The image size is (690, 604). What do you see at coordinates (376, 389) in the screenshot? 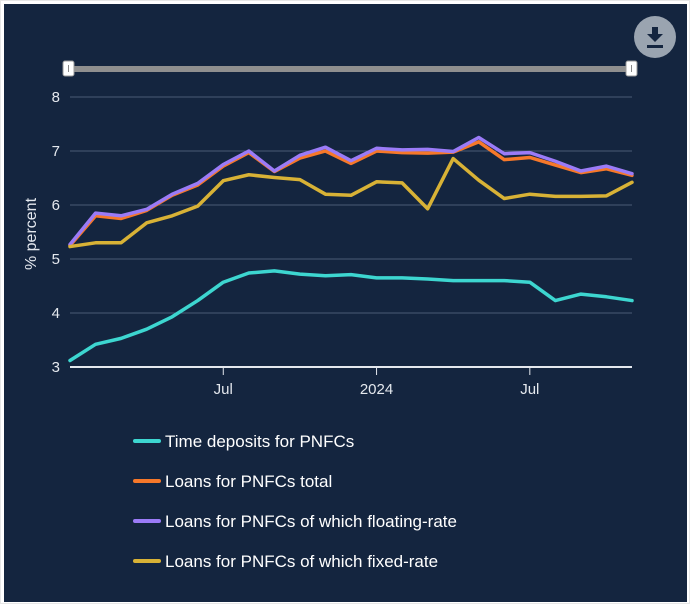
I see `x-tick-label: 2024` at bounding box center [376, 389].